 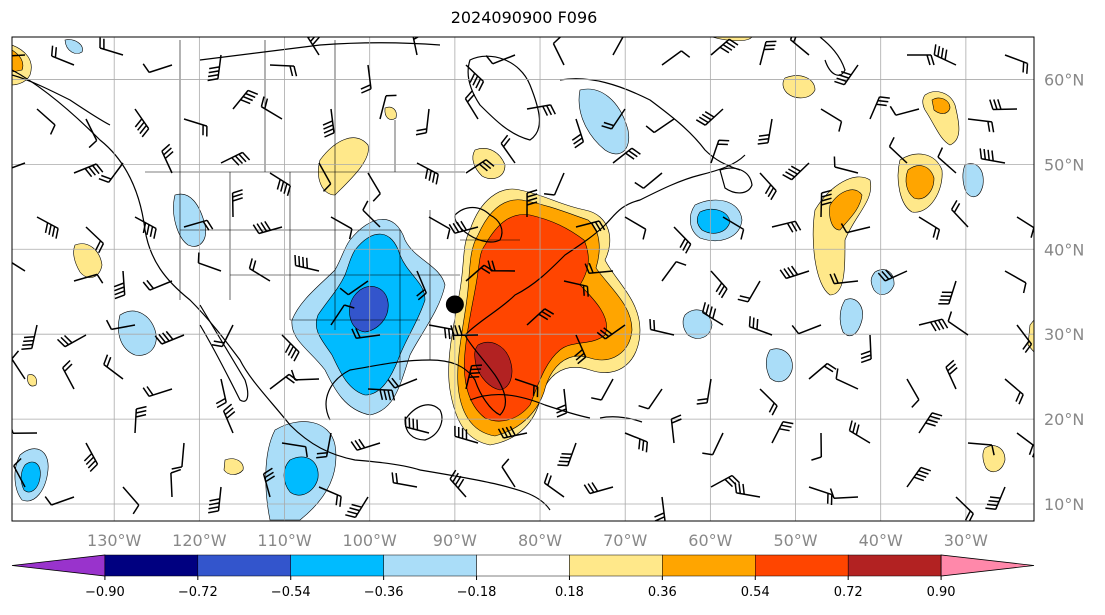 What do you see at coordinates (1064, 79) in the screenshot?
I see `latitude-tick-label: 60°N` at bounding box center [1064, 79].